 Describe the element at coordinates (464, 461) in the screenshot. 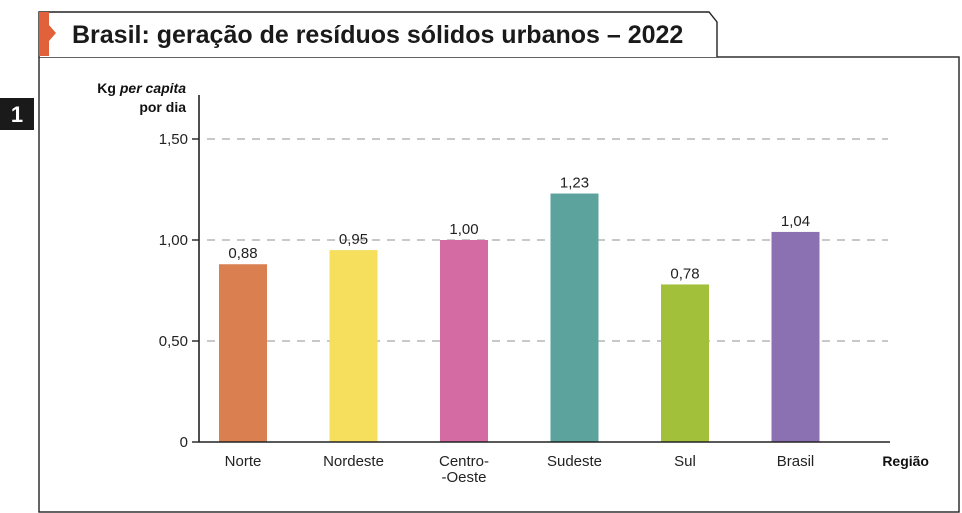

I see `x-tick-label: Centro-` at that location.